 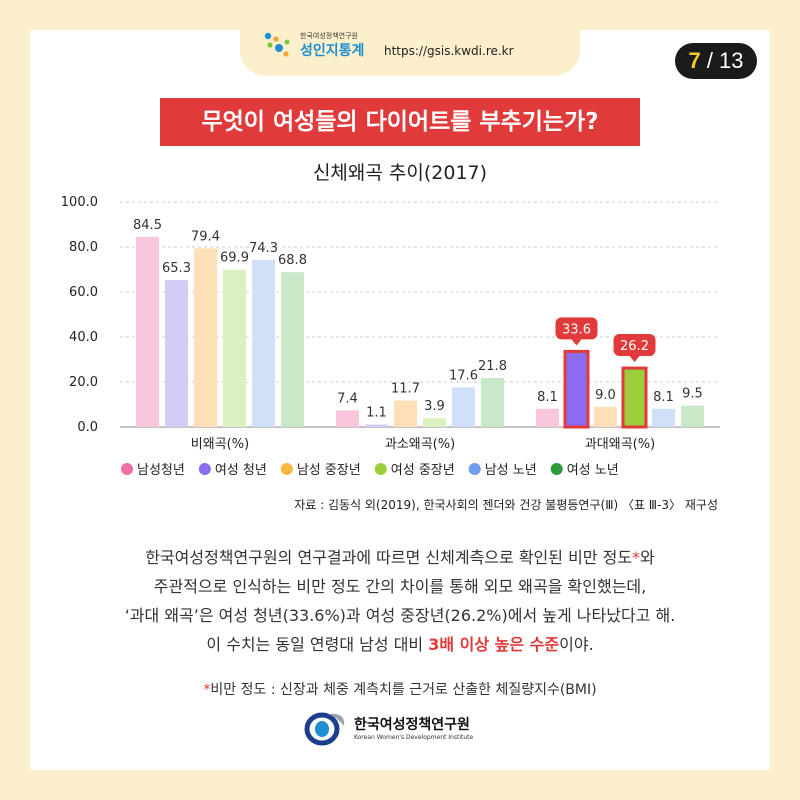 I want to click on body-line-2: 주관적으로 인식하는 비만 정도 간의 차이를 통해 외모 왜곡을 확인했는데,, so click(x=400, y=586).